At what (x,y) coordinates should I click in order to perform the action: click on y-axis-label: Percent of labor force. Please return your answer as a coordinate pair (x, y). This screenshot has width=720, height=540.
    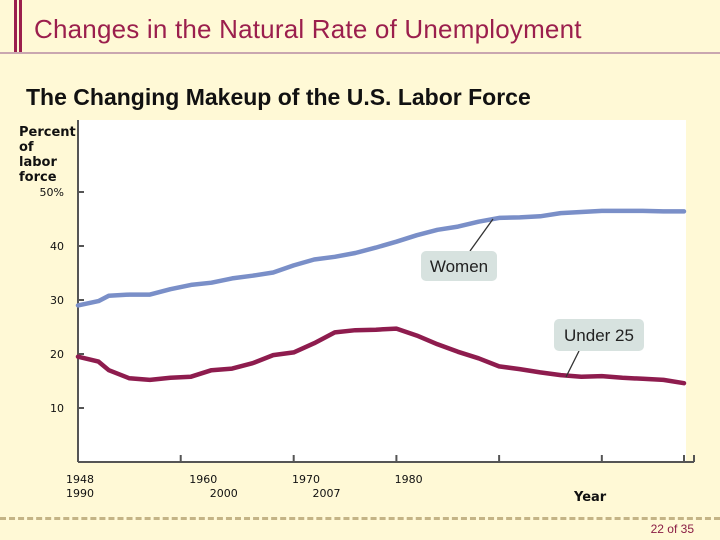
    Looking at the image, I should click on (47, 155).